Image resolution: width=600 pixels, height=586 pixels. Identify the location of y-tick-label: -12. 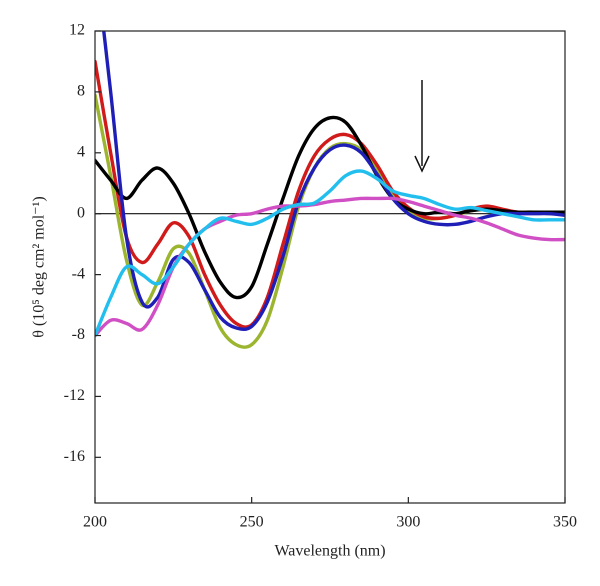
(74, 395).